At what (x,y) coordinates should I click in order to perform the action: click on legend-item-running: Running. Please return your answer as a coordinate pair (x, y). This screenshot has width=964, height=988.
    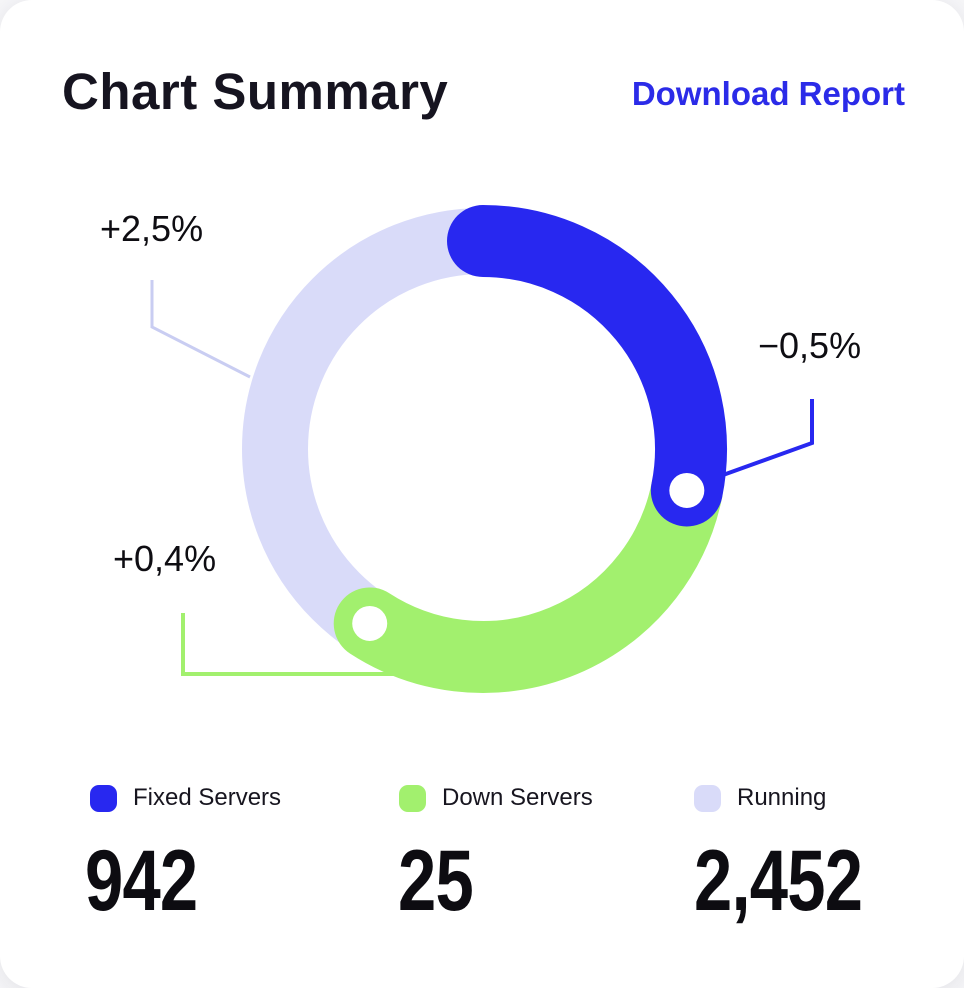
    Looking at the image, I should click on (760, 798).